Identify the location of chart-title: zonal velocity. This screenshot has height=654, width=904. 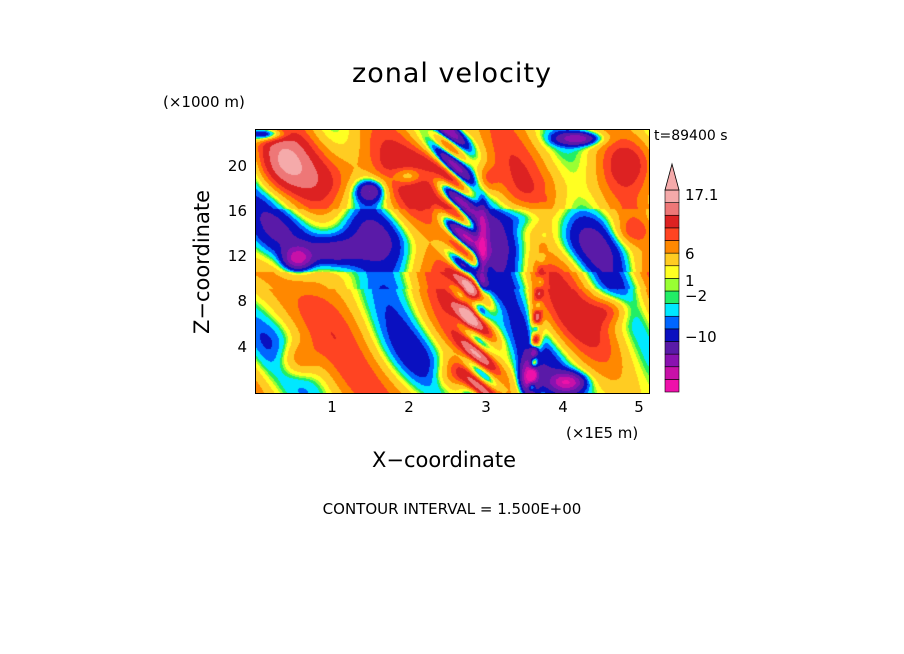
(452, 73).